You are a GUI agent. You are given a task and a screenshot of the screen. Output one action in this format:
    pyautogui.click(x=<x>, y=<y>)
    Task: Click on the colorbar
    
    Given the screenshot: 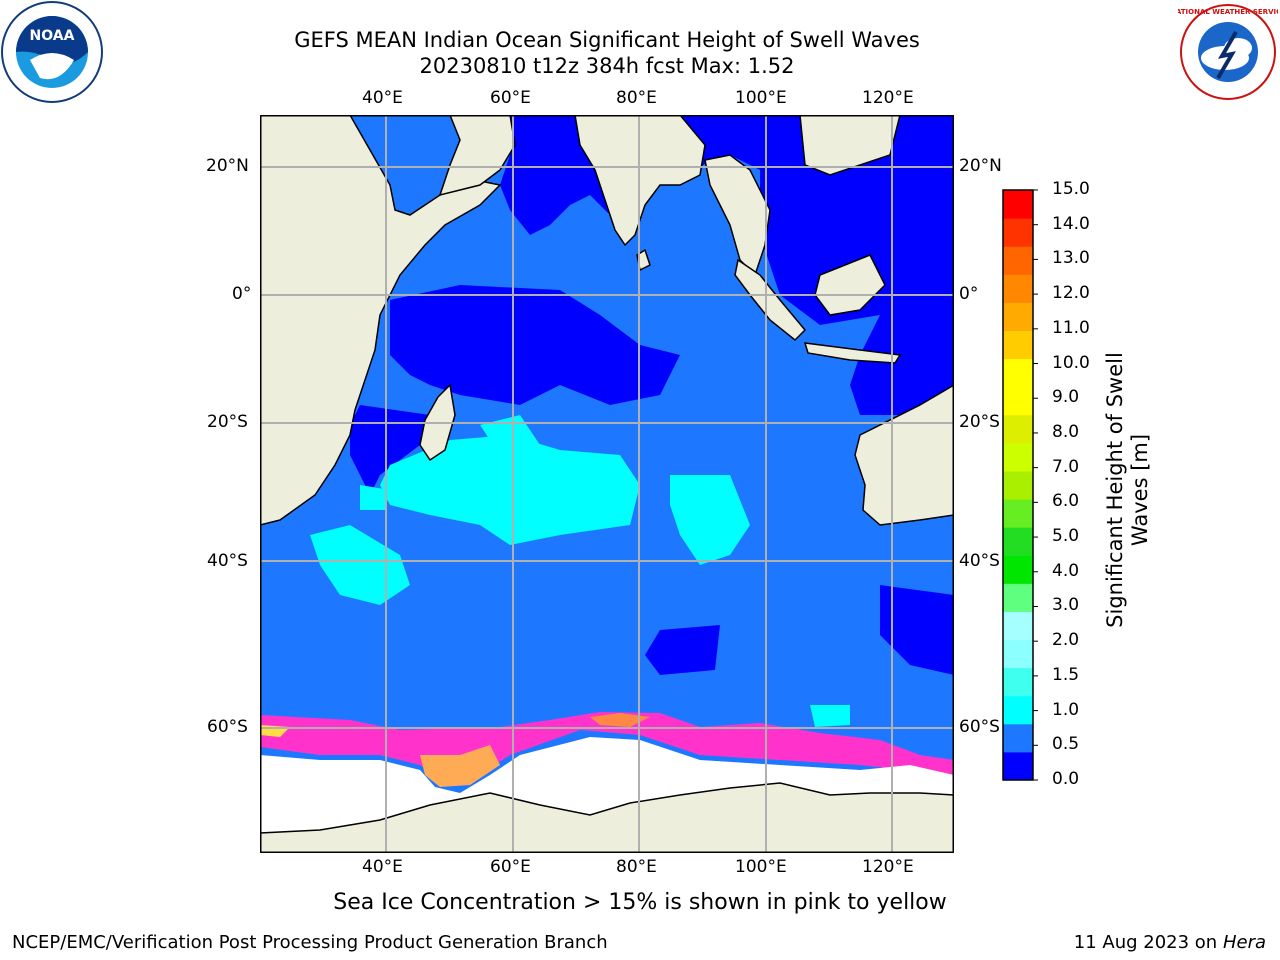 What is the action you would take?
    pyautogui.click(x=1020, y=485)
    